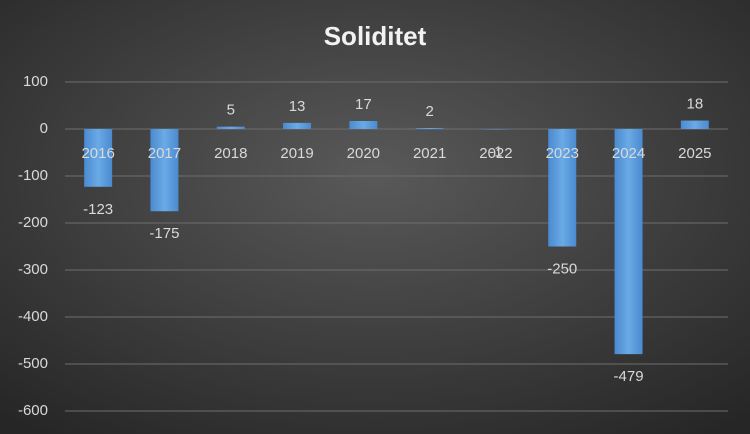 Image resolution: width=750 pixels, height=434 pixels. What do you see at coordinates (98, 209) in the screenshot?
I see `data-label: -123` at bounding box center [98, 209].